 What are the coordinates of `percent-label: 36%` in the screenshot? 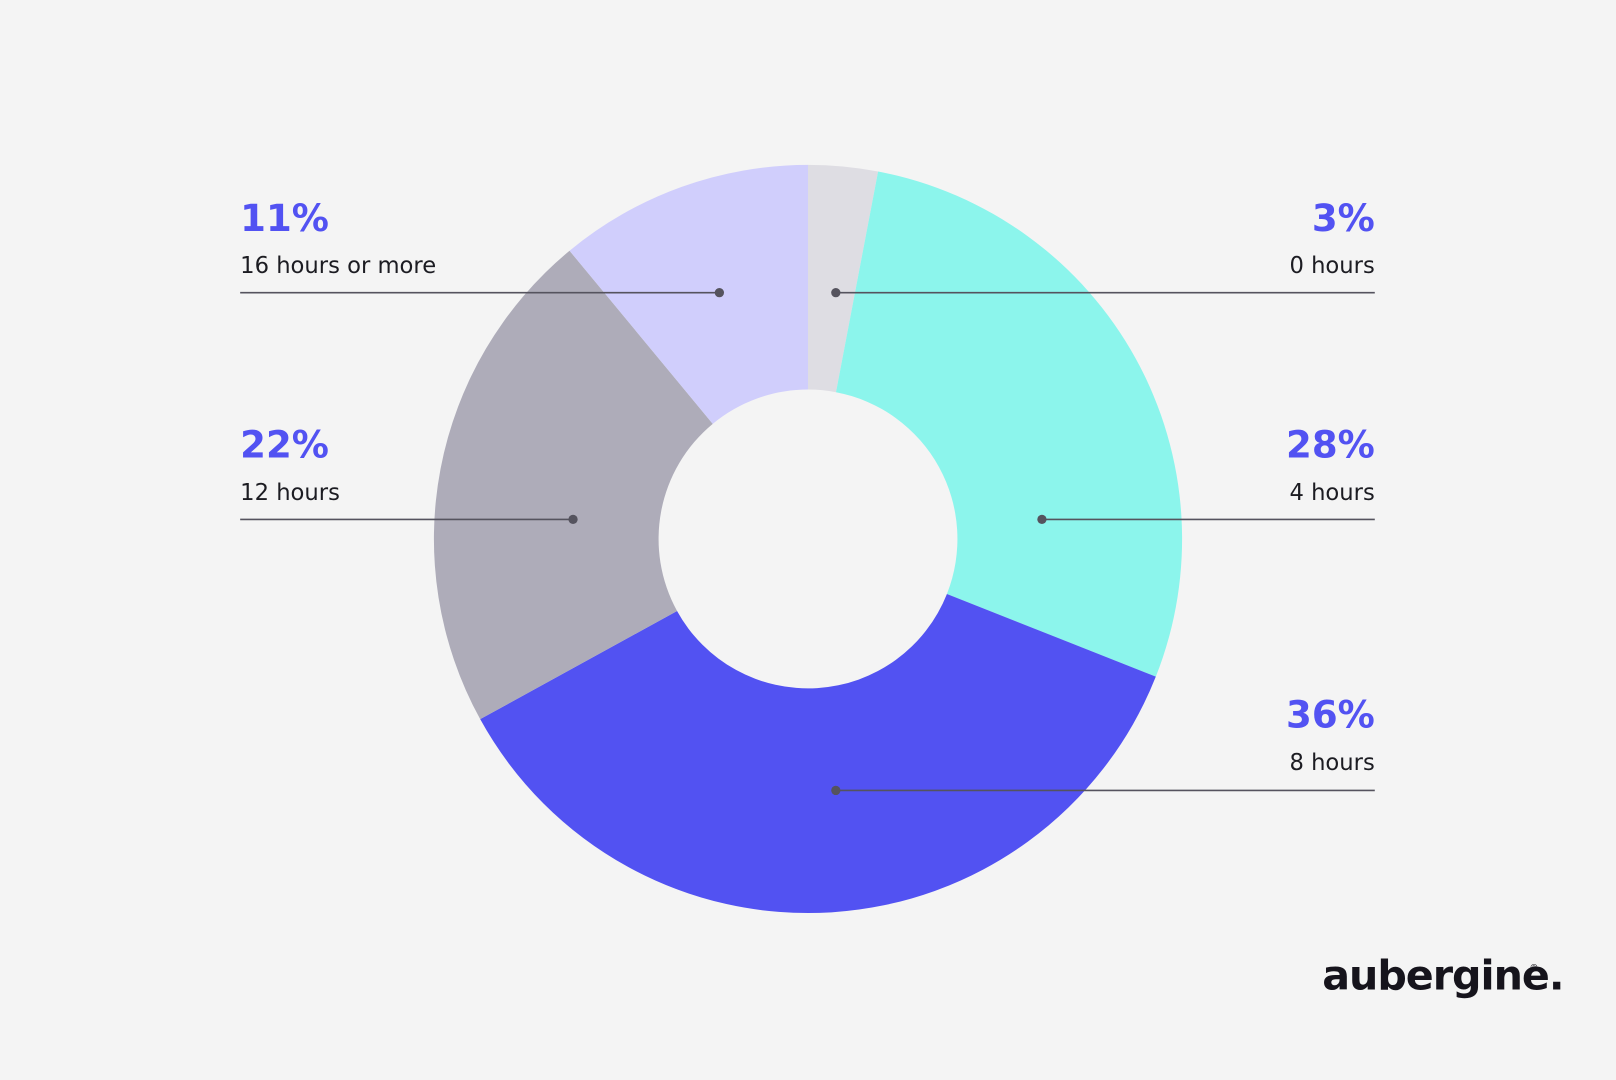 It's located at (1330, 715).